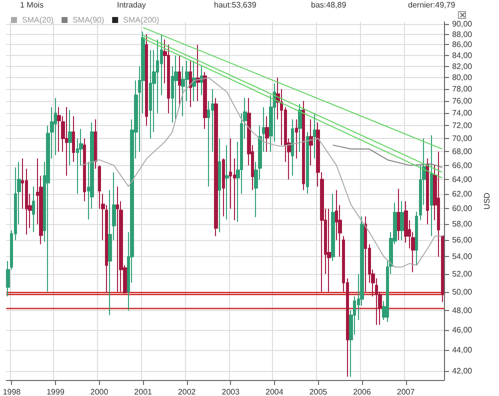 The image size is (499, 396). I want to click on y-tick-label: 78,00, so click(462, 89).